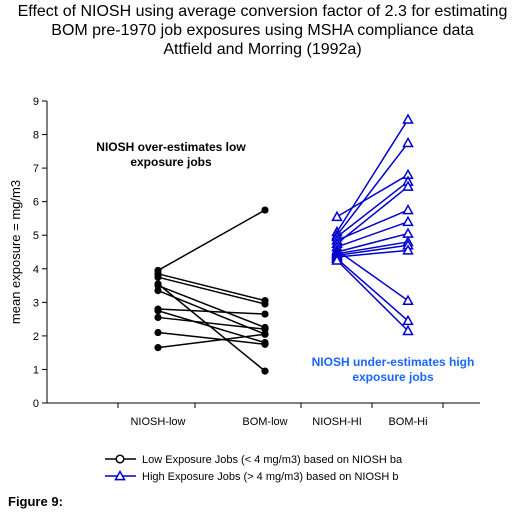  I want to click on x-tick-label: NIOSH-low, so click(157, 422).